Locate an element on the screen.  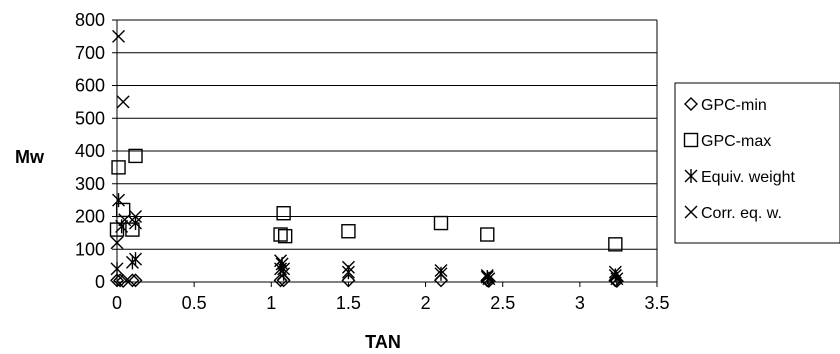
legend: GPC-min GPC-max Equiv. weight Corr. eq. w. is located at coordinates (757, 163).